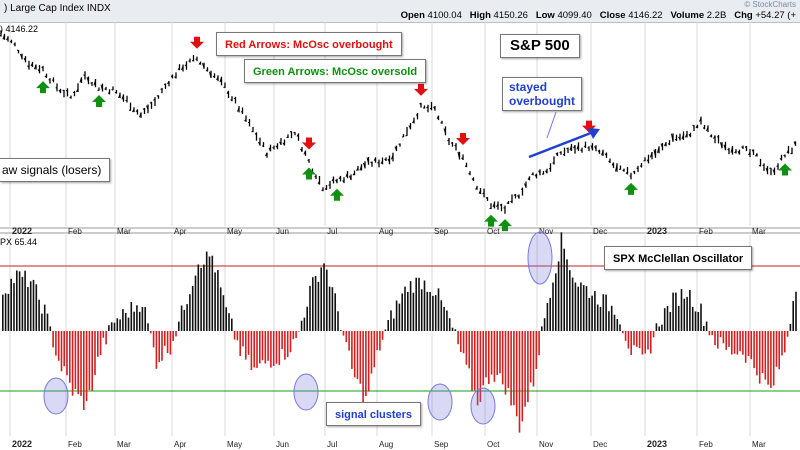  Describe the element at coordinates (528, 87) in the screenshot. I see `stayed-note-line1: stayed` at that location.